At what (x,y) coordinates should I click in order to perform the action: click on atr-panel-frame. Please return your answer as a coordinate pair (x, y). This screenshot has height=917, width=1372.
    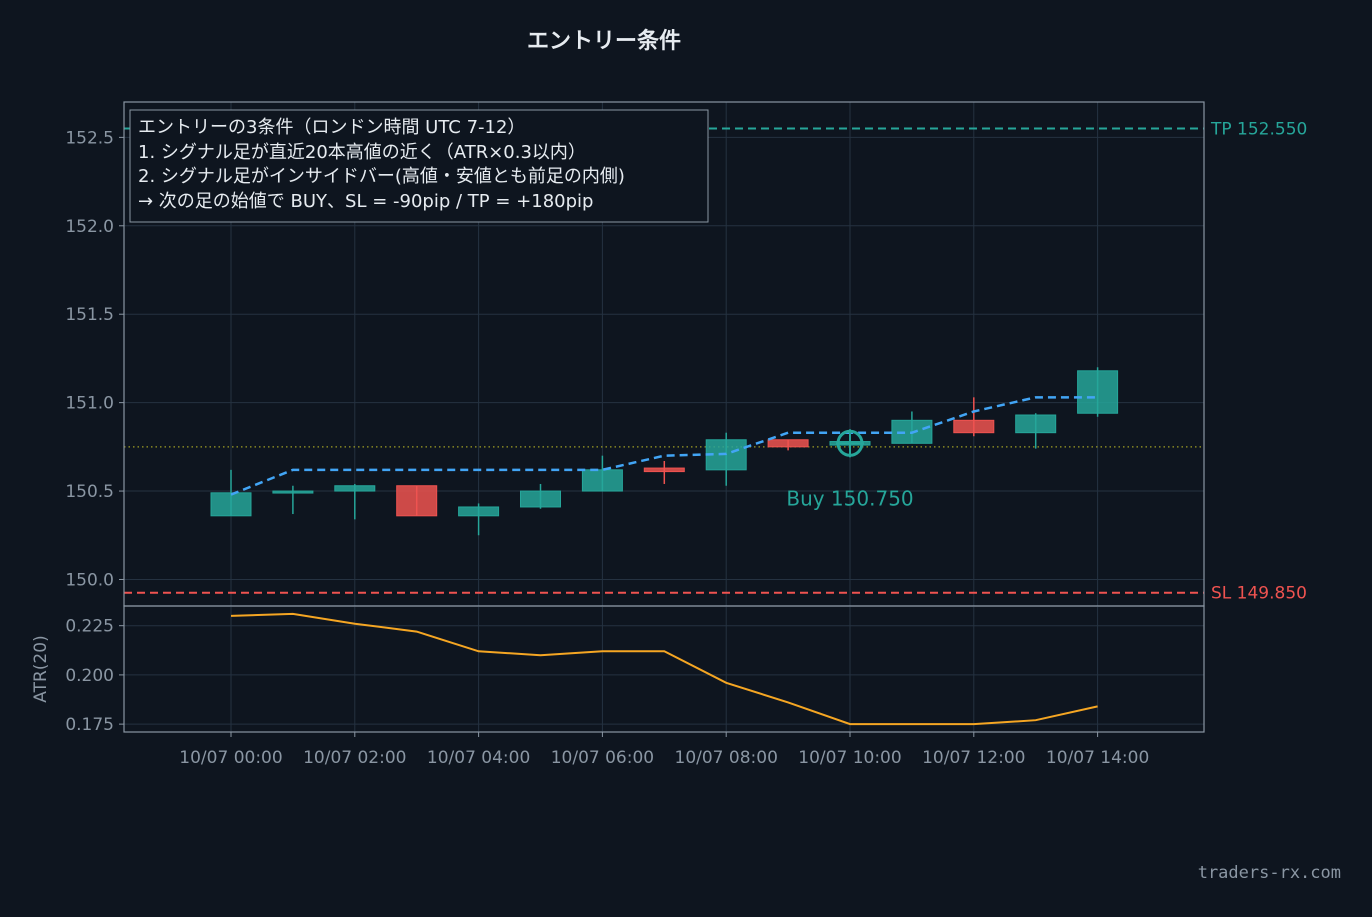
    Looking at the image, I should click on (664, 669).